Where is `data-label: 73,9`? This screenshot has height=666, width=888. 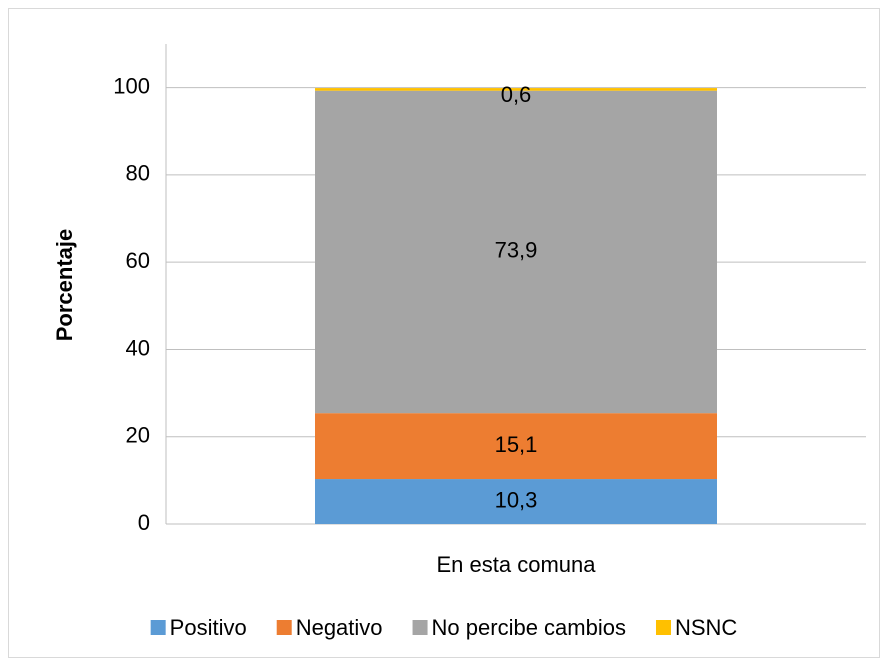 data-label: 73,9 is located at coordinates (516, 250).